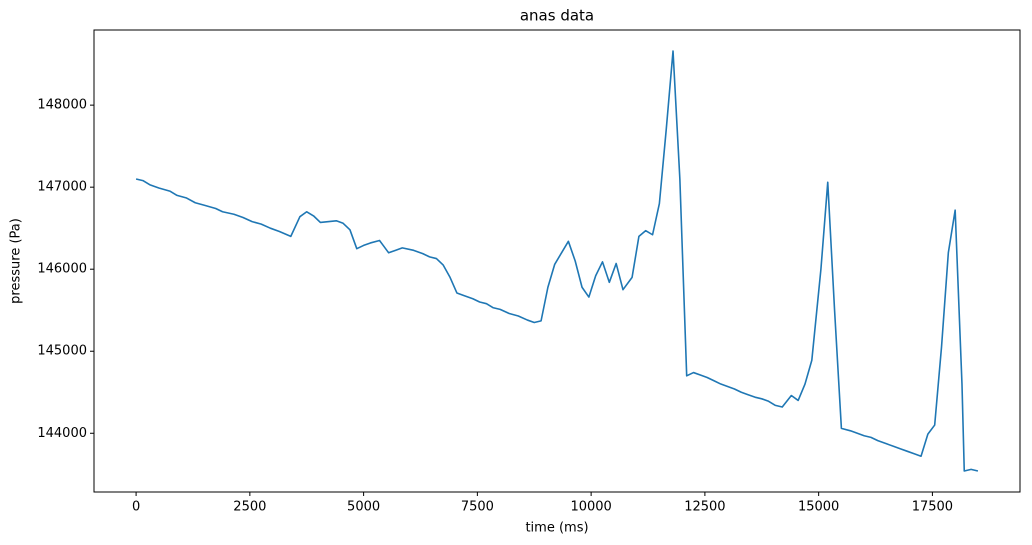  I want to click on chart-title: anas data, so click(557, 16).